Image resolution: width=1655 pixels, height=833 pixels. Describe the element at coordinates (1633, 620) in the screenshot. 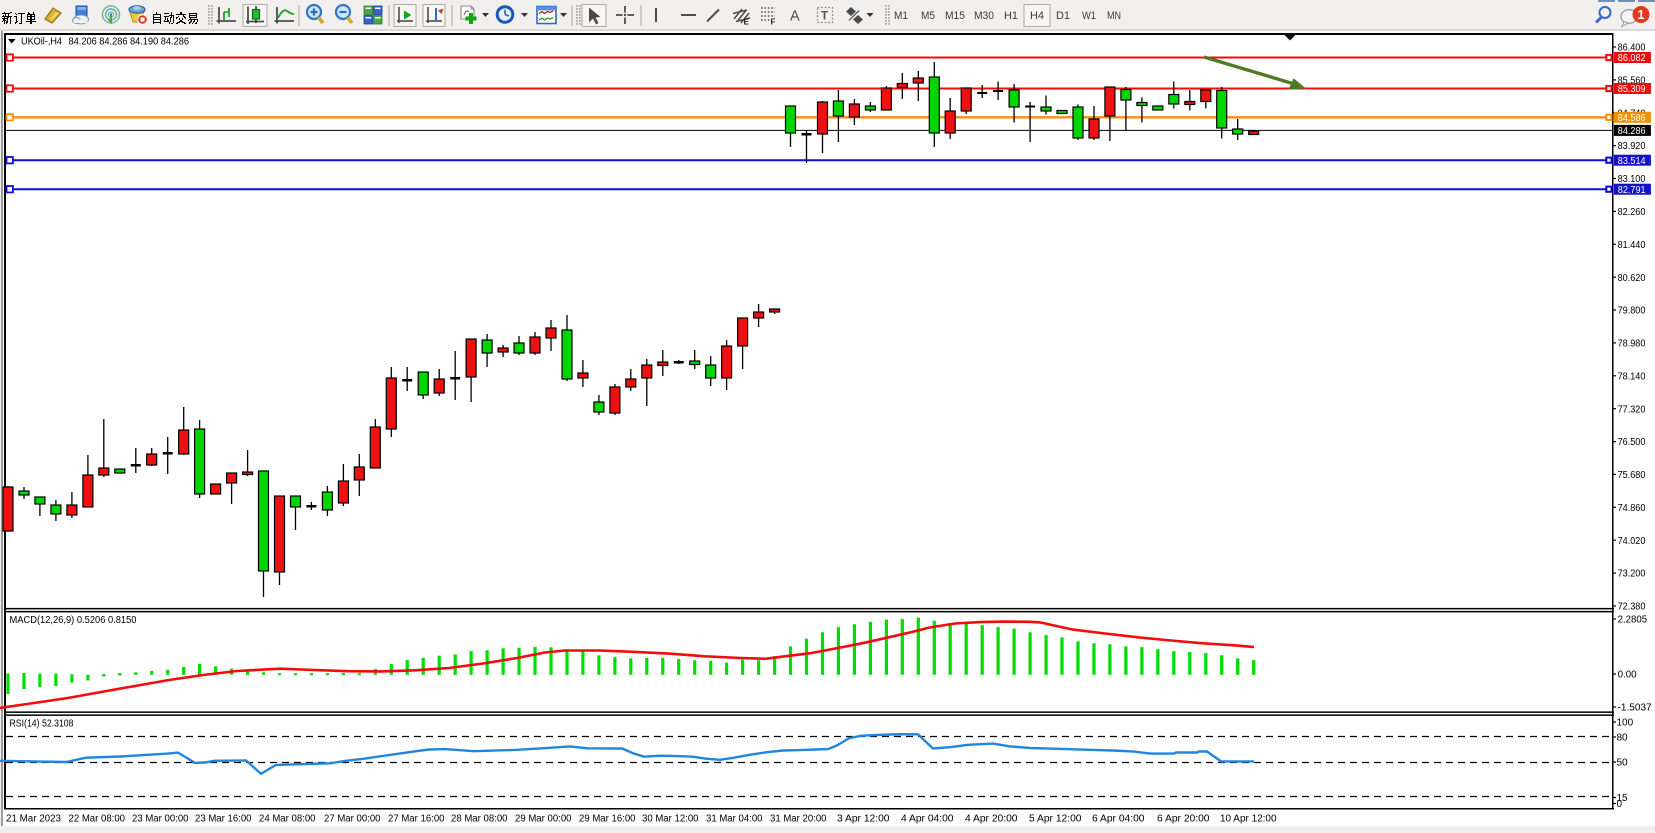

I see `svg-text: 2.2805` at that location.